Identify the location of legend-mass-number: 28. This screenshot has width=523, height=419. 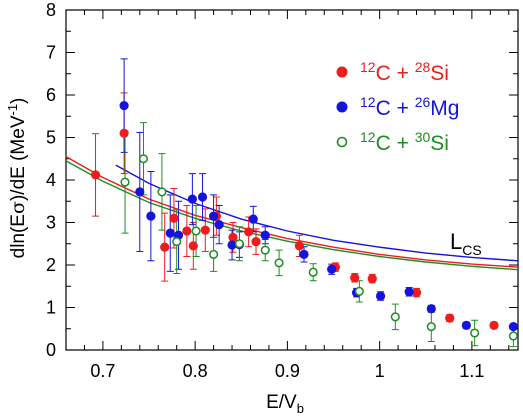
(423, 67).